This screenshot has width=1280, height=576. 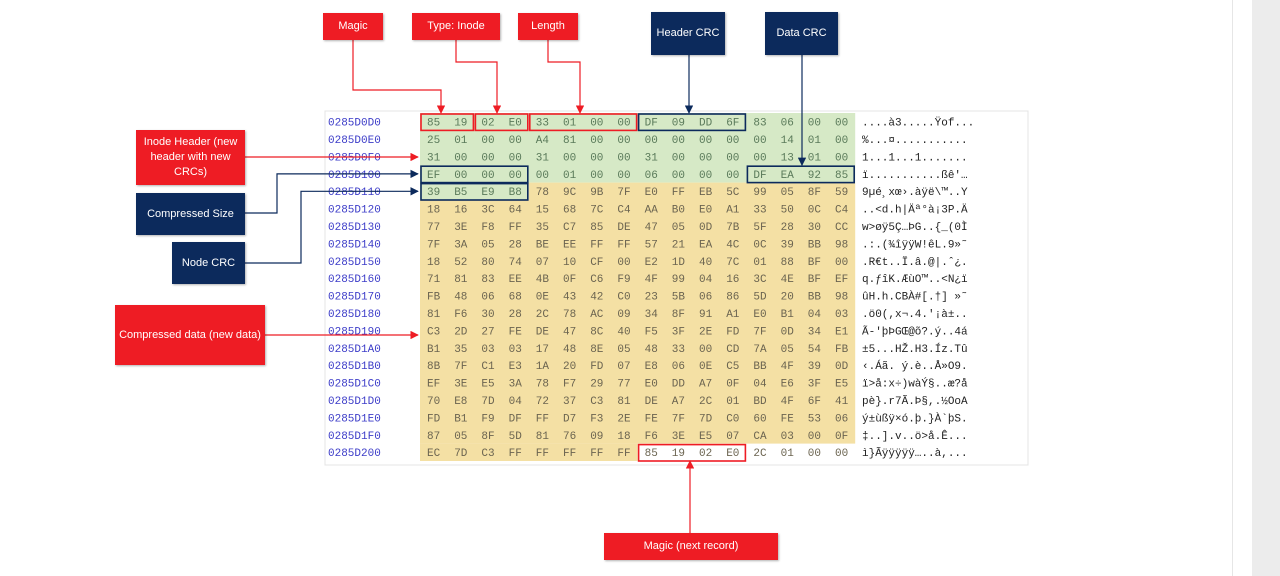 I want to click on hex-byte: C3, so click(x=596, y=402).